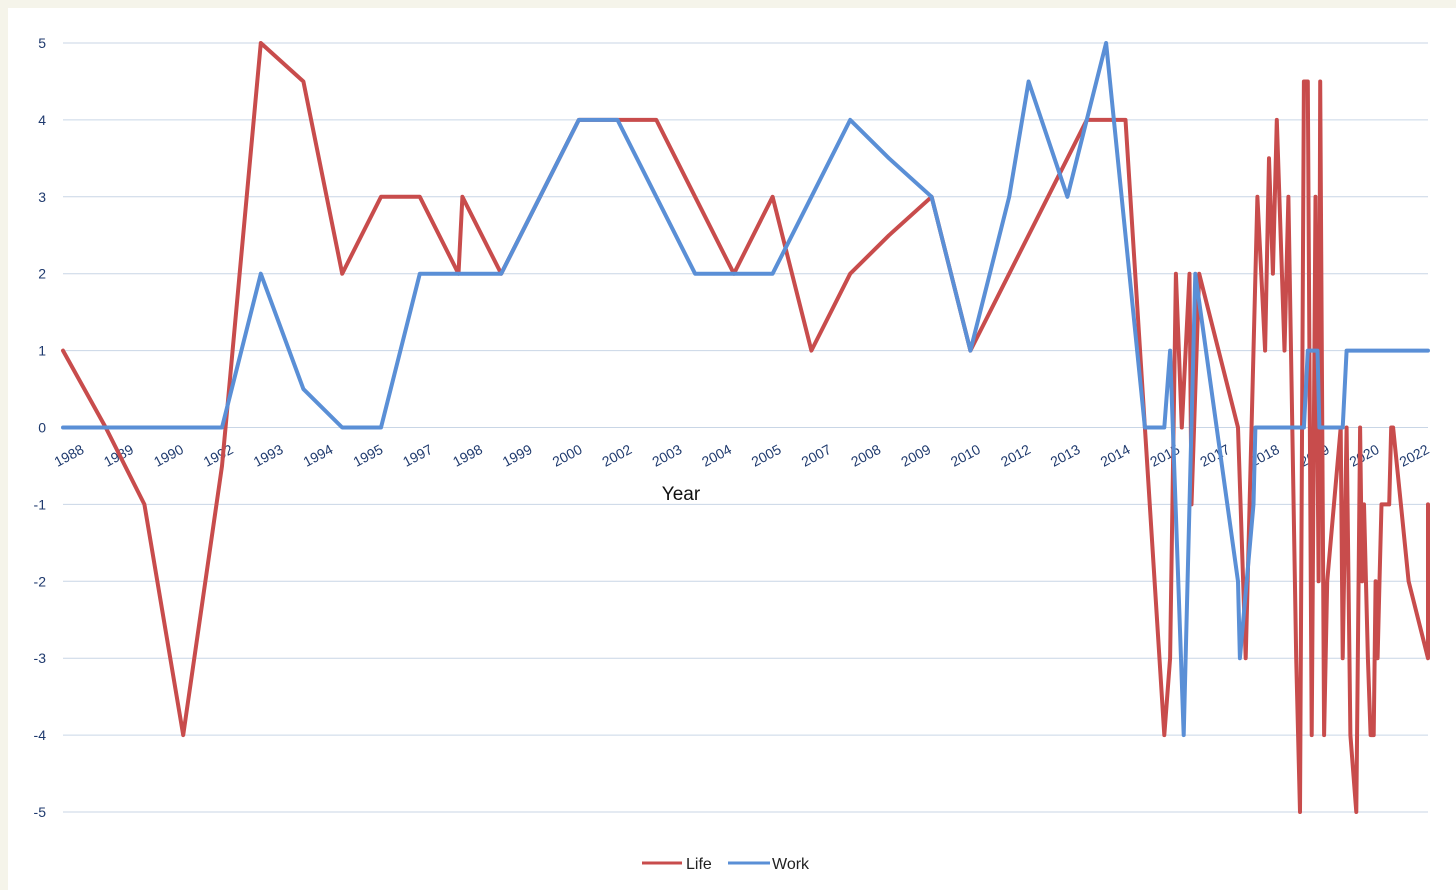  I want to click on y-tick-label: -2, so click(40, 581).